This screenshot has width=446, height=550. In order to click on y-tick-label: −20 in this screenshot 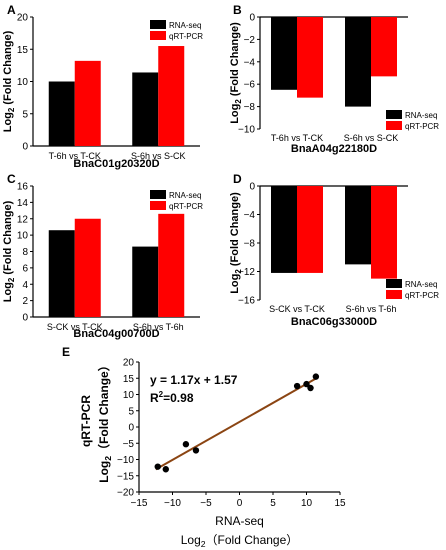, I will do `click(125, 493)`.